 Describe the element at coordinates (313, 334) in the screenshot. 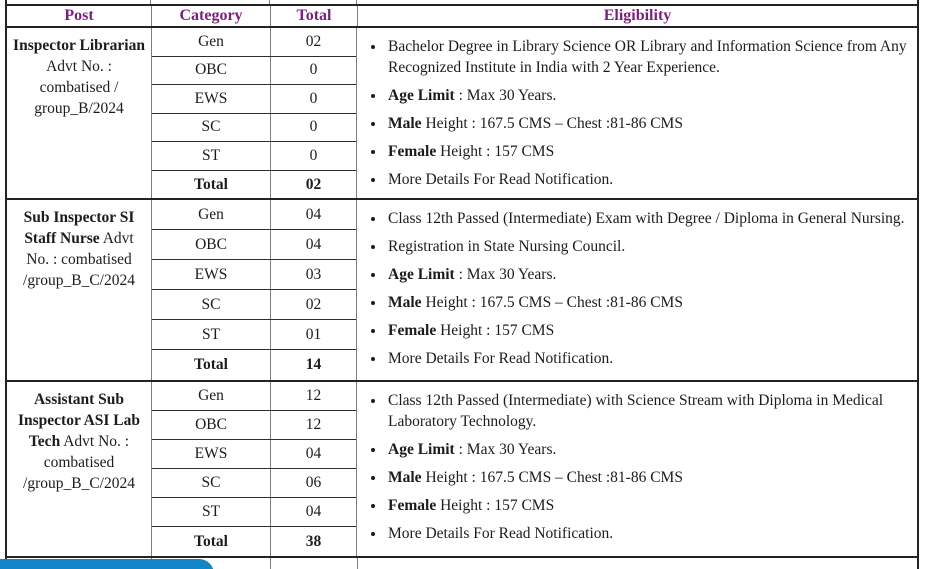

I see `vacancy-count: 01` at that location.